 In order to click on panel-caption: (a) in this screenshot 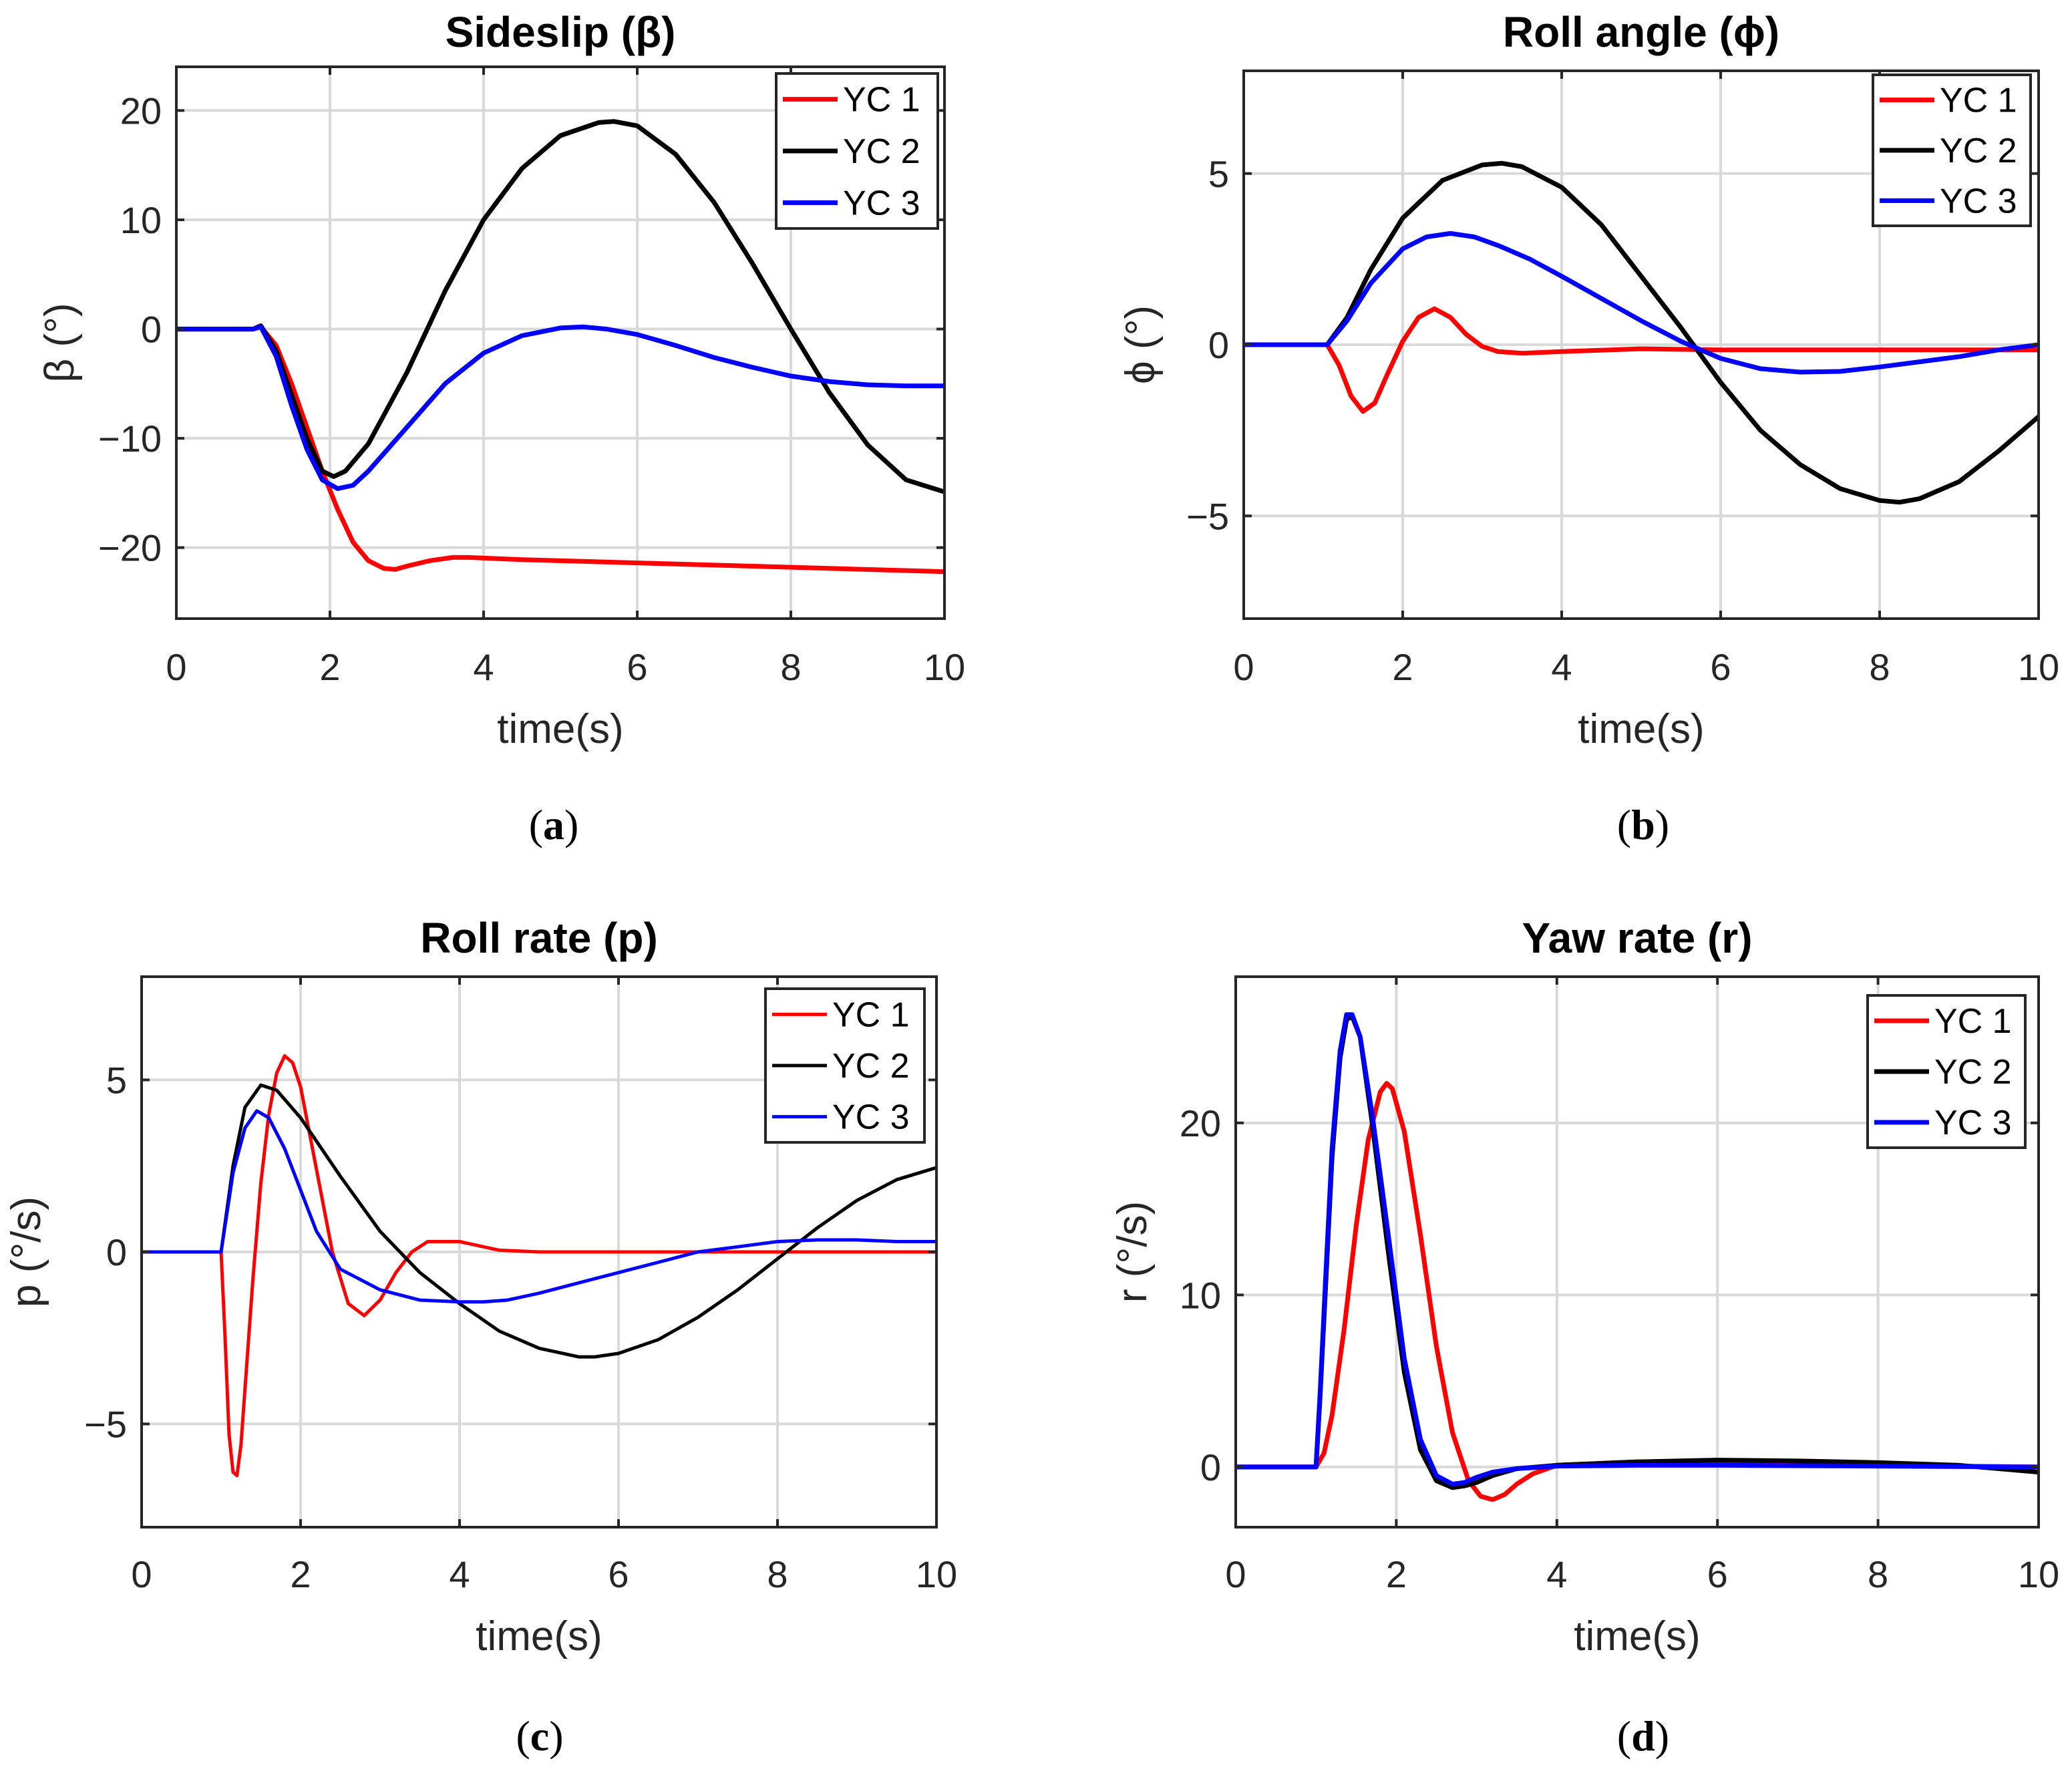, I will do `click(554, 824)`.